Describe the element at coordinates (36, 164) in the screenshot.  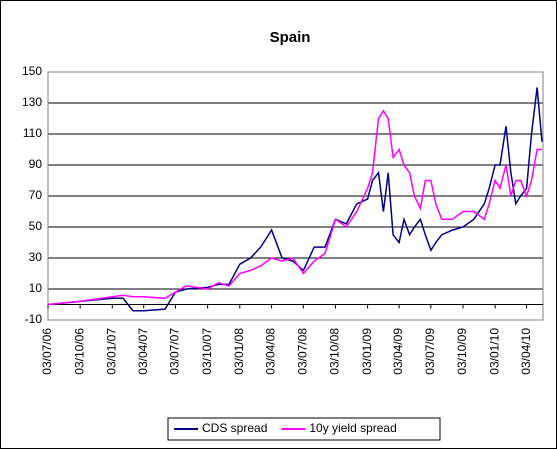
I see `y-tick-label: 90` at that location.